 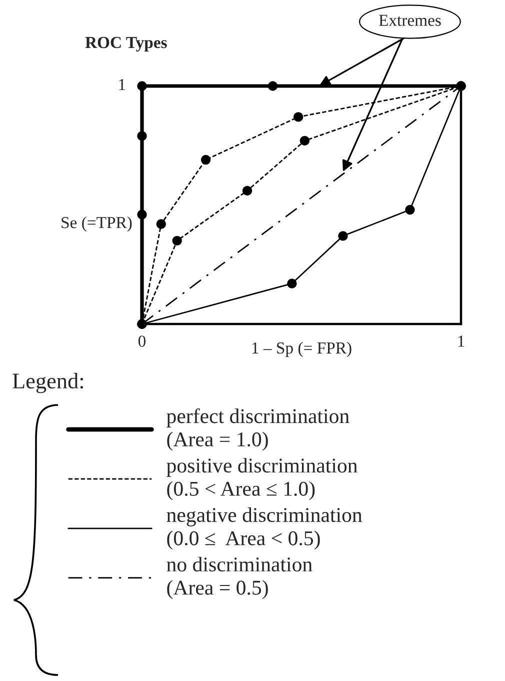 What do you see at coordinates (48, 383) in the screenshot?
I see `legend-title: Legend:` at bounding box center [48, 383].